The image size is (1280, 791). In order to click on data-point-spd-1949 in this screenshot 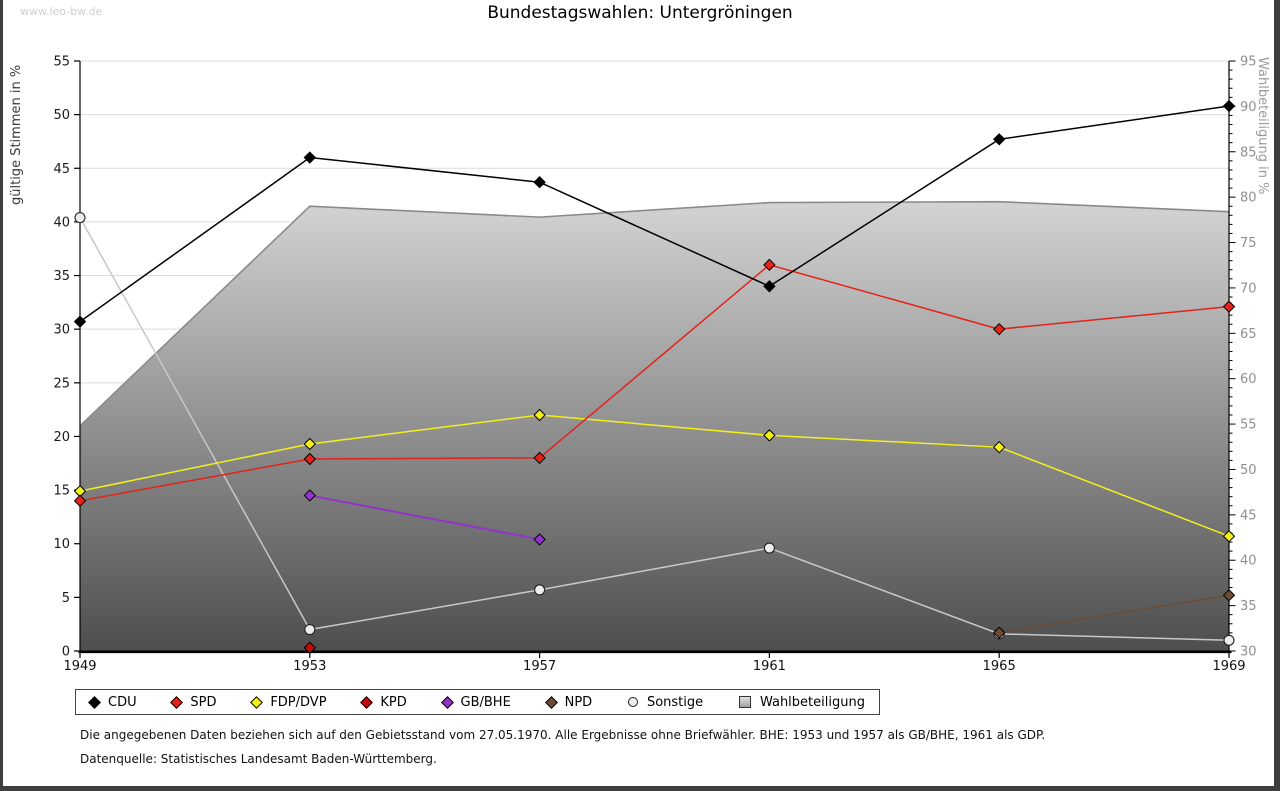, I will do `click(80, 501)`.